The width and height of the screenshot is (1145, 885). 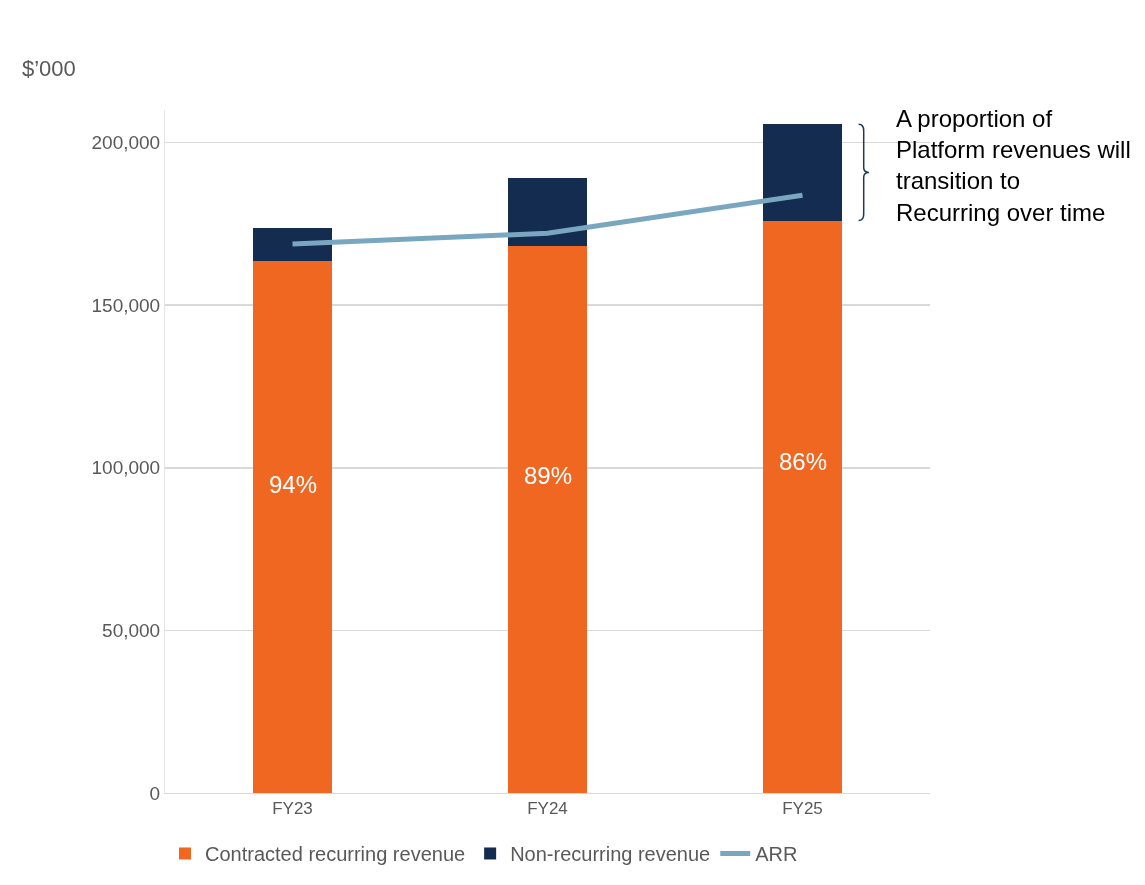 I want to click on x-tick-label: FY23, so click(x=292, y=809).